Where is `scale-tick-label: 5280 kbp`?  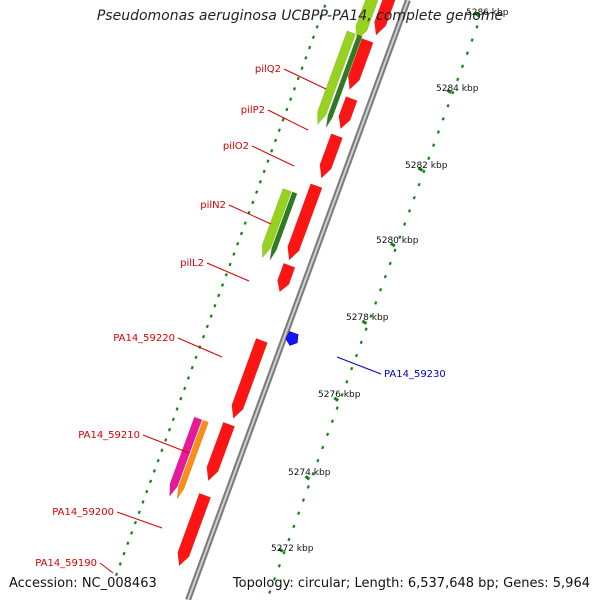 scale-tick-label: 5280 kbp is located at coordinates (397, 241).